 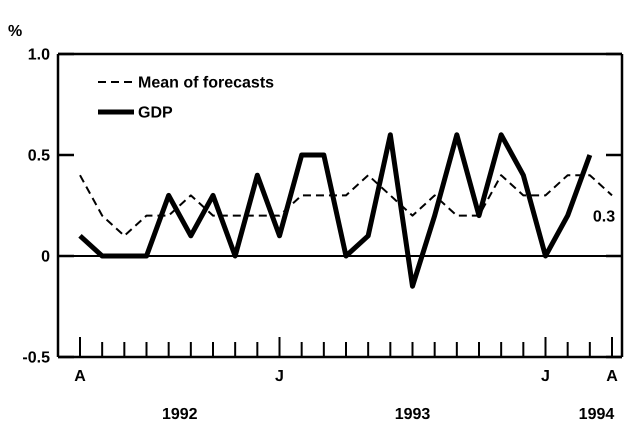 I want to click on y-tick-label: -0.5, so click(x=36, y=358).